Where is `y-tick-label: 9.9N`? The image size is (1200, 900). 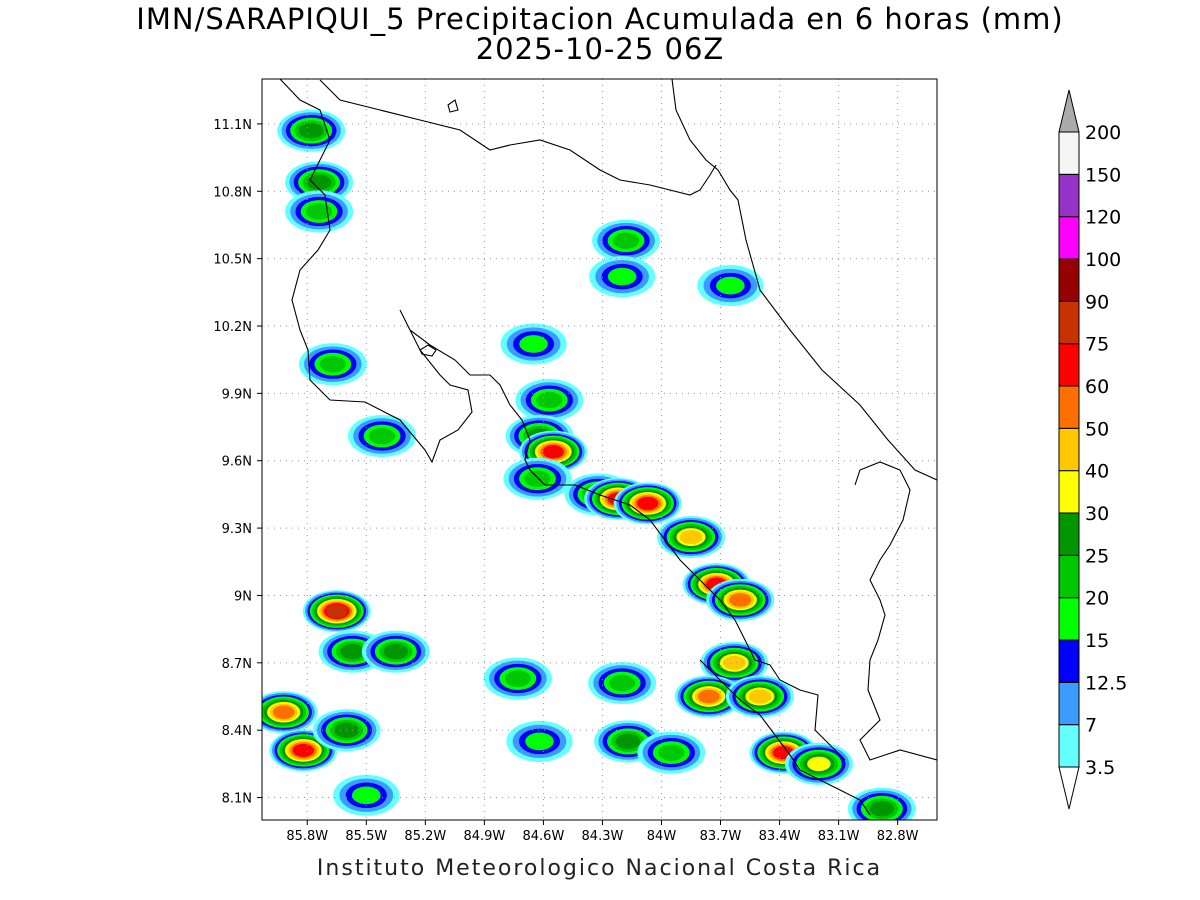 y-tick-label: 9.9N is located at coordinates (237, 394).